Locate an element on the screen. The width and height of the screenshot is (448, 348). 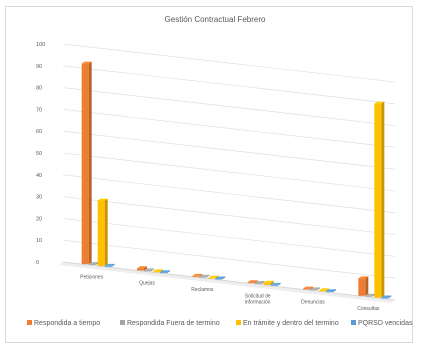
y-tick-label: 90 is located at coordinates (39, 67).